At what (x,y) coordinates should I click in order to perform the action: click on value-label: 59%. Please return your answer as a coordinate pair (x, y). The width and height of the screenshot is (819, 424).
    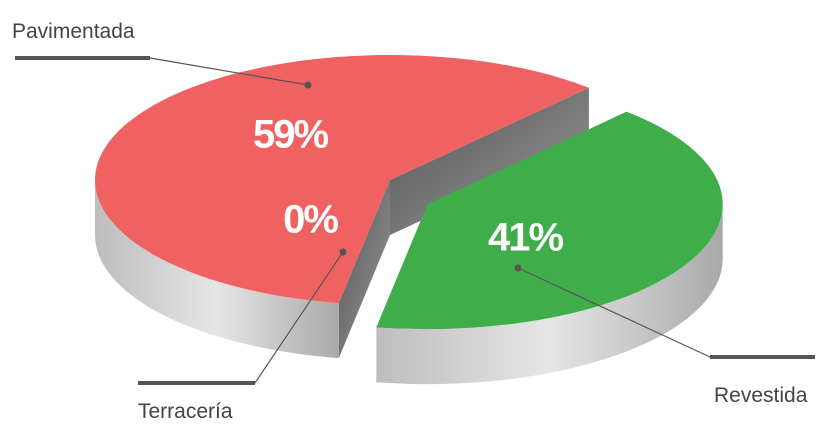
    Looking at the image, I should click on (290, 135).